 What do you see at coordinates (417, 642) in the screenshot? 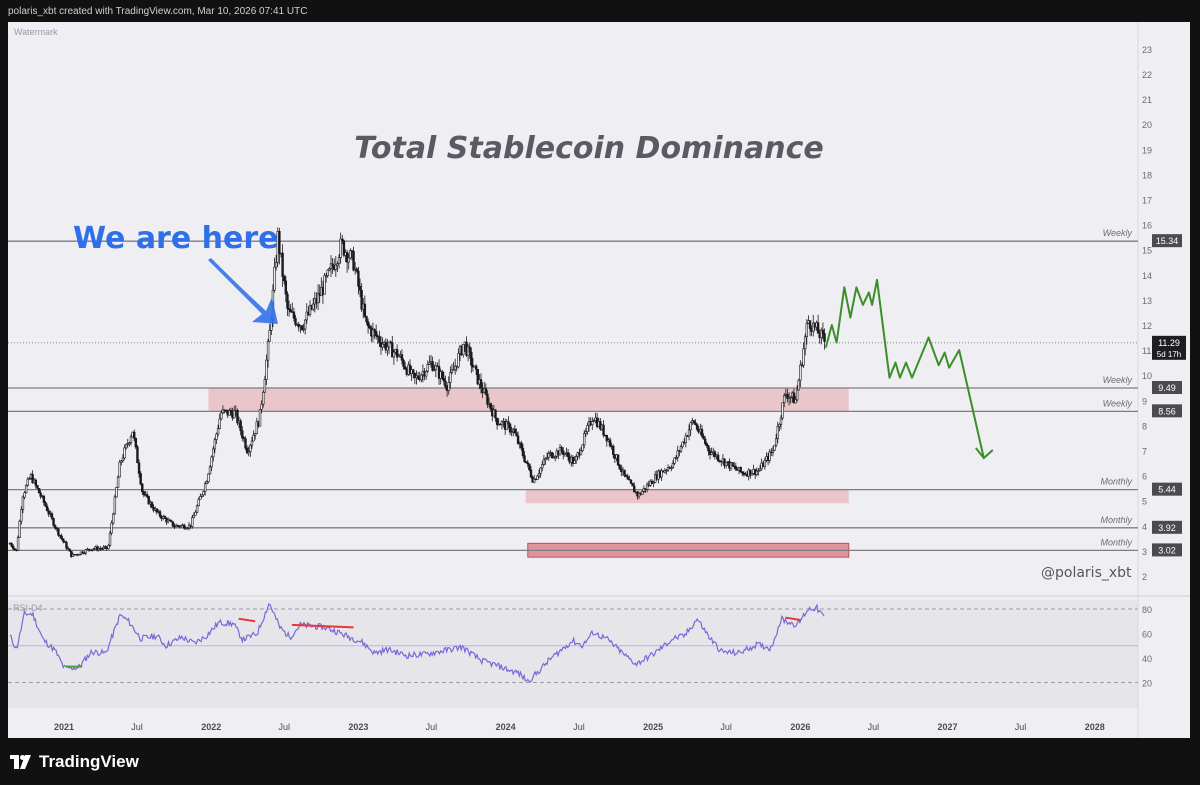
I see `rsi-line` at bounding box center [417, 642].